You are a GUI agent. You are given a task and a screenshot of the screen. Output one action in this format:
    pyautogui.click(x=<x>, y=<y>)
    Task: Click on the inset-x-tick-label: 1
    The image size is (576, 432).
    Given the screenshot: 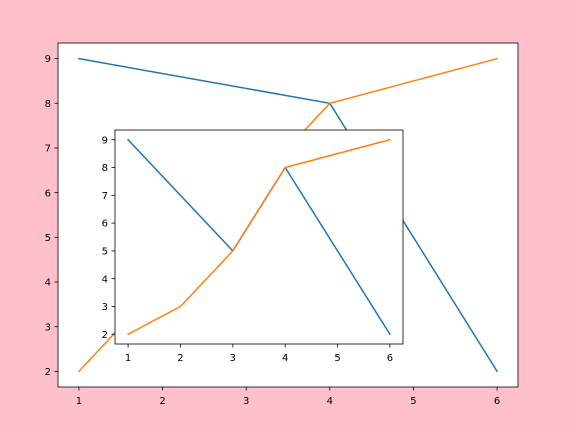 What is the action you would take?
    pyautogui.click(x=128, y=358)
    